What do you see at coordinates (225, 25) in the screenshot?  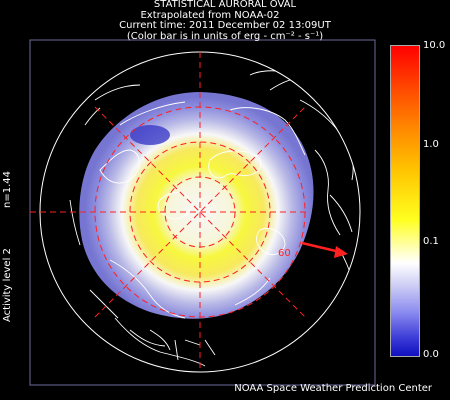 I see `current-time: Current time: 2011 December 02 13:09UT` at bounding box center [225, 25].